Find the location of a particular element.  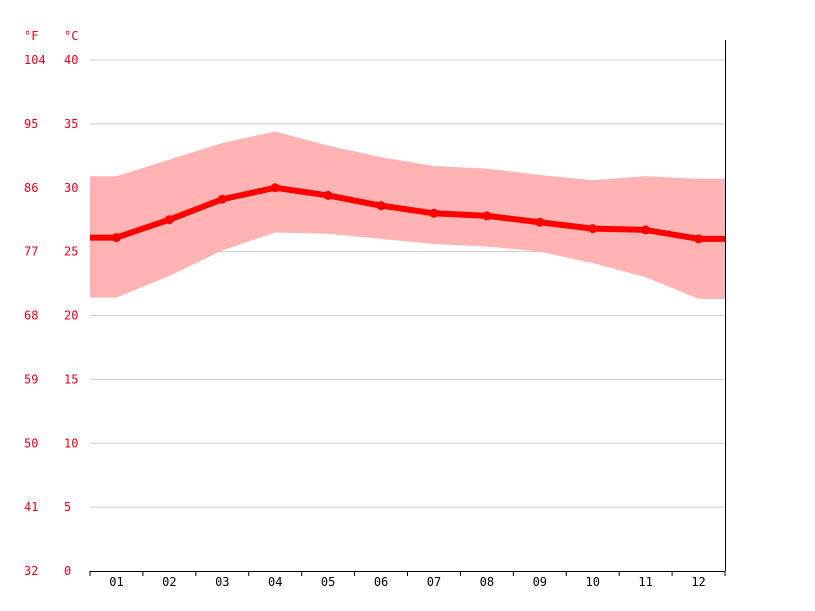

fahrenheit-tick-label: 32 is located at coordinates (31, 571).